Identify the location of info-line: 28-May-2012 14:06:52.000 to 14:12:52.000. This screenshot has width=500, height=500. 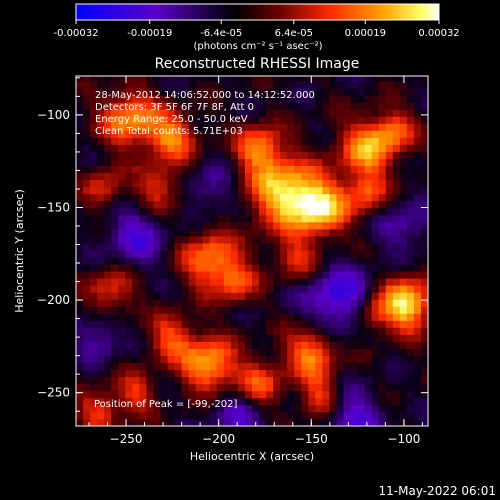
(205, 95).